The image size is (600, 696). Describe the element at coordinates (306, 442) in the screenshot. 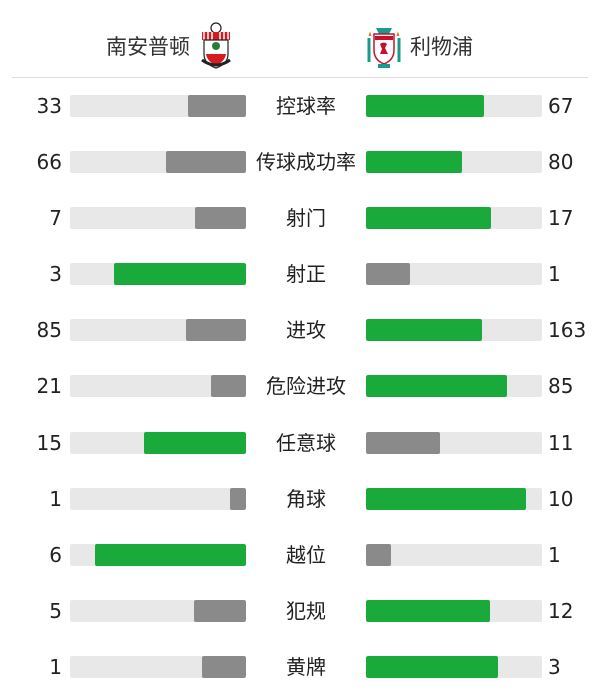

I see `stat-label: 任意球` at that location.